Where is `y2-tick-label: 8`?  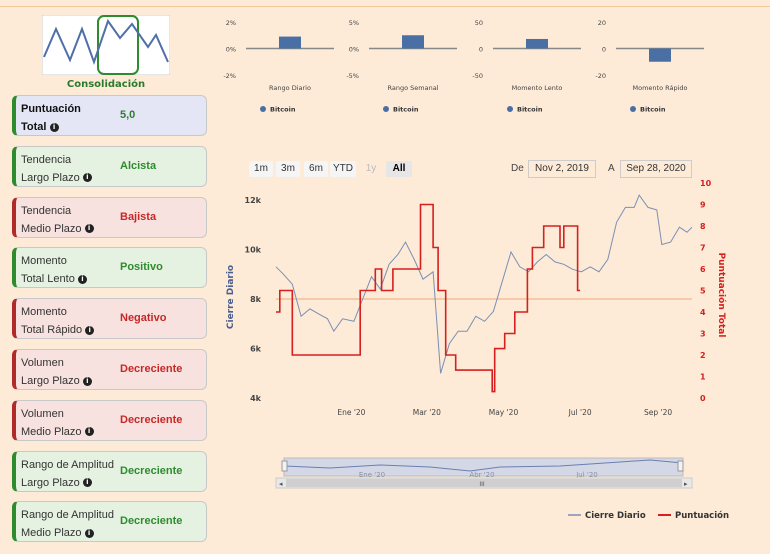 y2-tick-label: 8 is located at coordinates (703, 226).